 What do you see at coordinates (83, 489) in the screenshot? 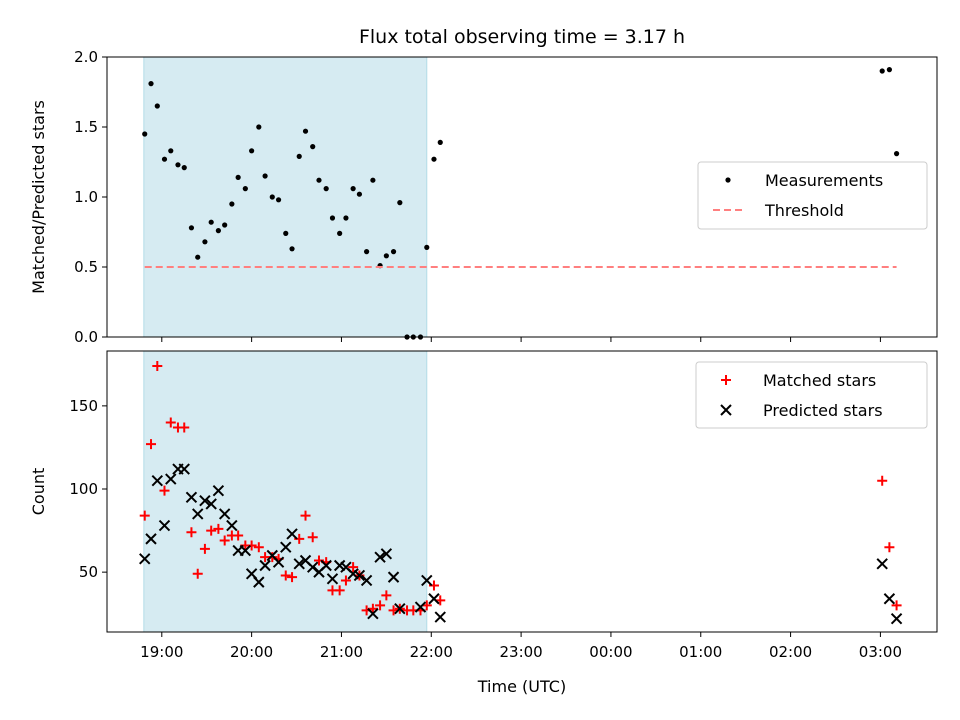
I see `y-tick-label: 100` at bounding box center [83, 489].